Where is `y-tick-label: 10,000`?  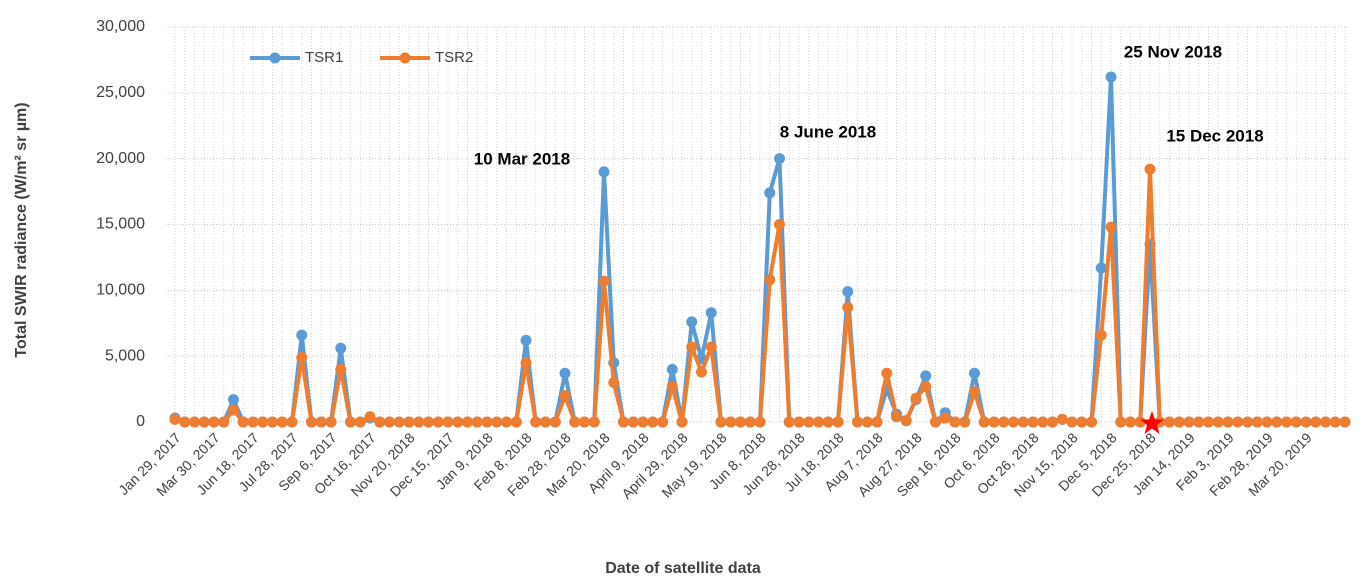
y-tick-label: 10,000 is located at coordinates (120, 290).